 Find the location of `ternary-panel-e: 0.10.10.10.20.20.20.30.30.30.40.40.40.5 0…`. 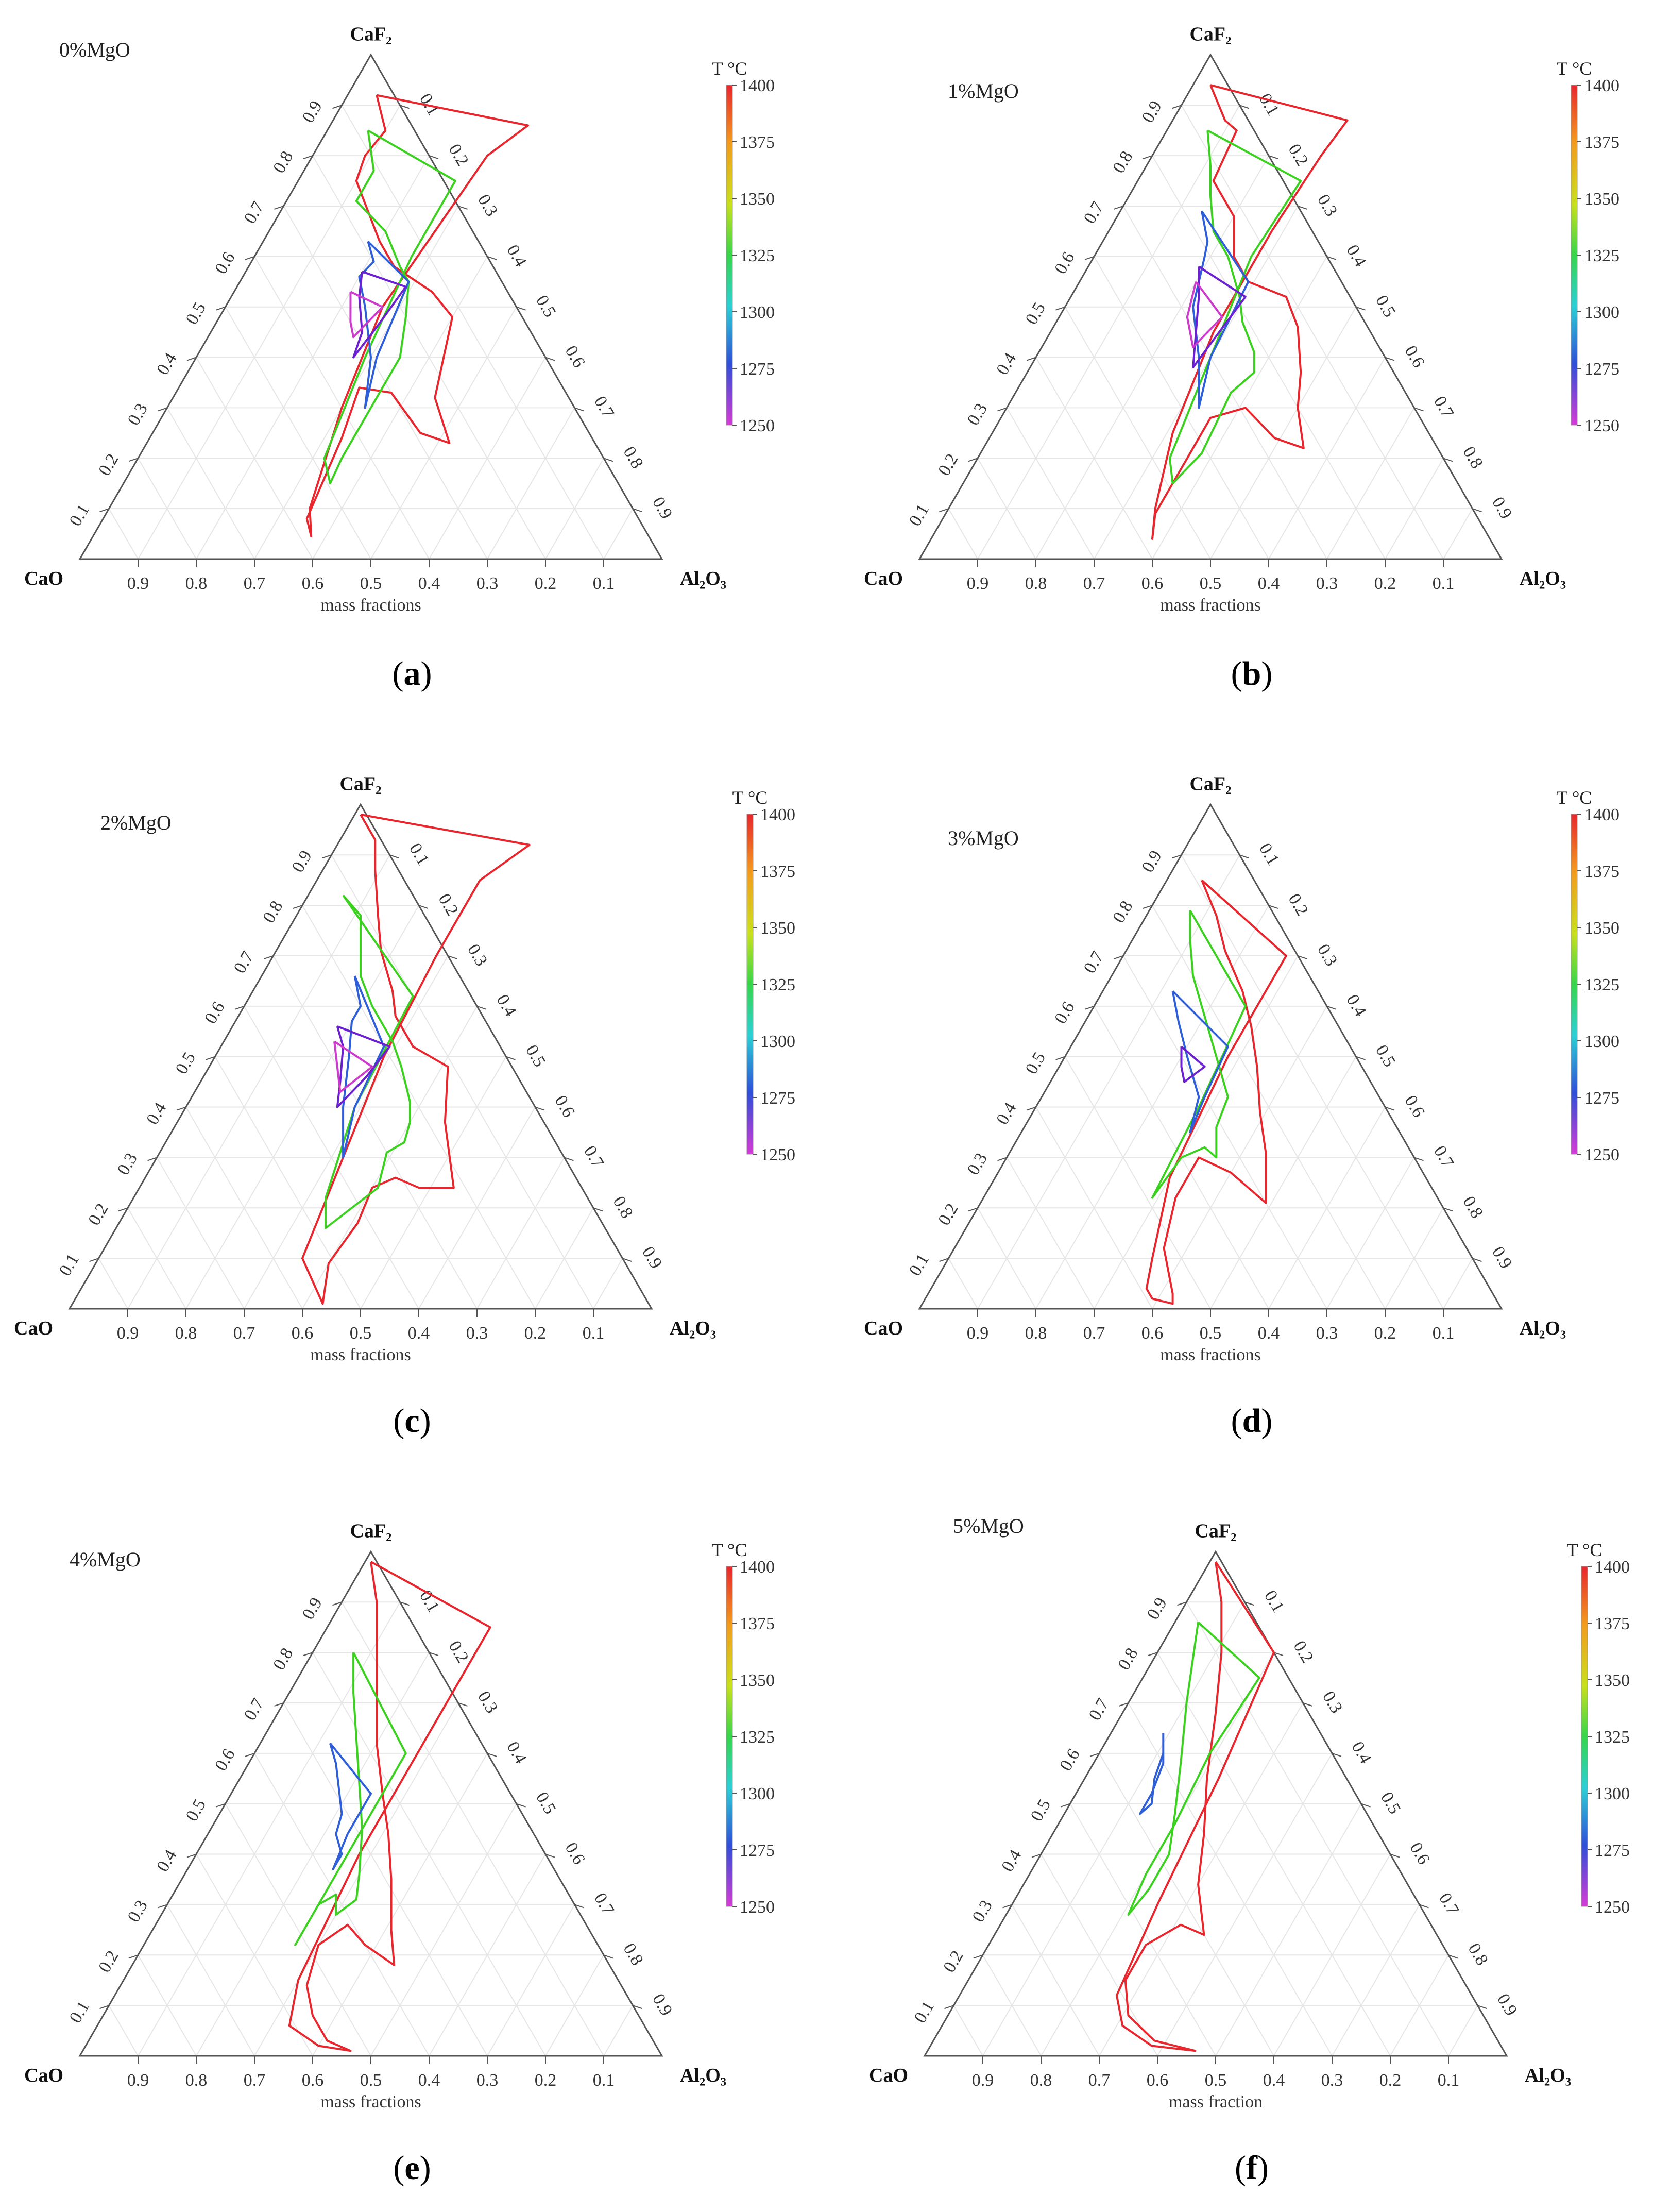

ternary-panel-e: 0.10.10.10.20.20.20.30.30.30.40.40.40.5 0… is located at coordinates (399, 1816).